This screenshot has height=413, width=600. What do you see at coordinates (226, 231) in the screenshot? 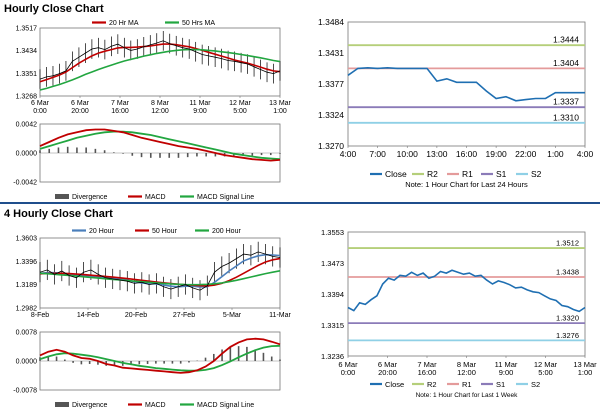
I see `legend-200-hour: 200 Hour` at bounding box center [226, 231].